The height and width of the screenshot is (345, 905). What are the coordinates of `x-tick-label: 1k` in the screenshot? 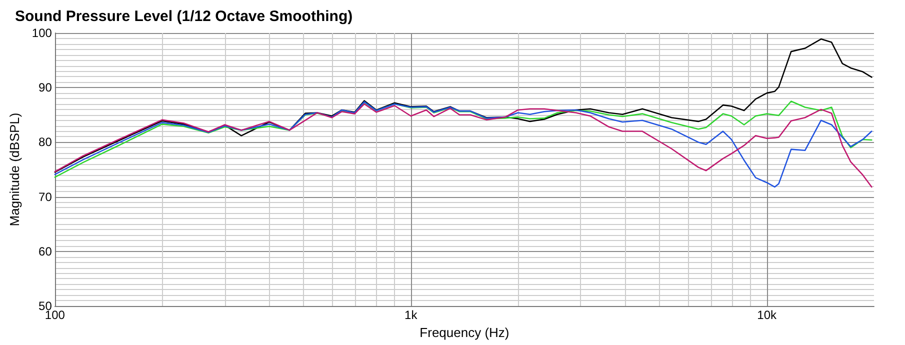 It's located at (411, 315).